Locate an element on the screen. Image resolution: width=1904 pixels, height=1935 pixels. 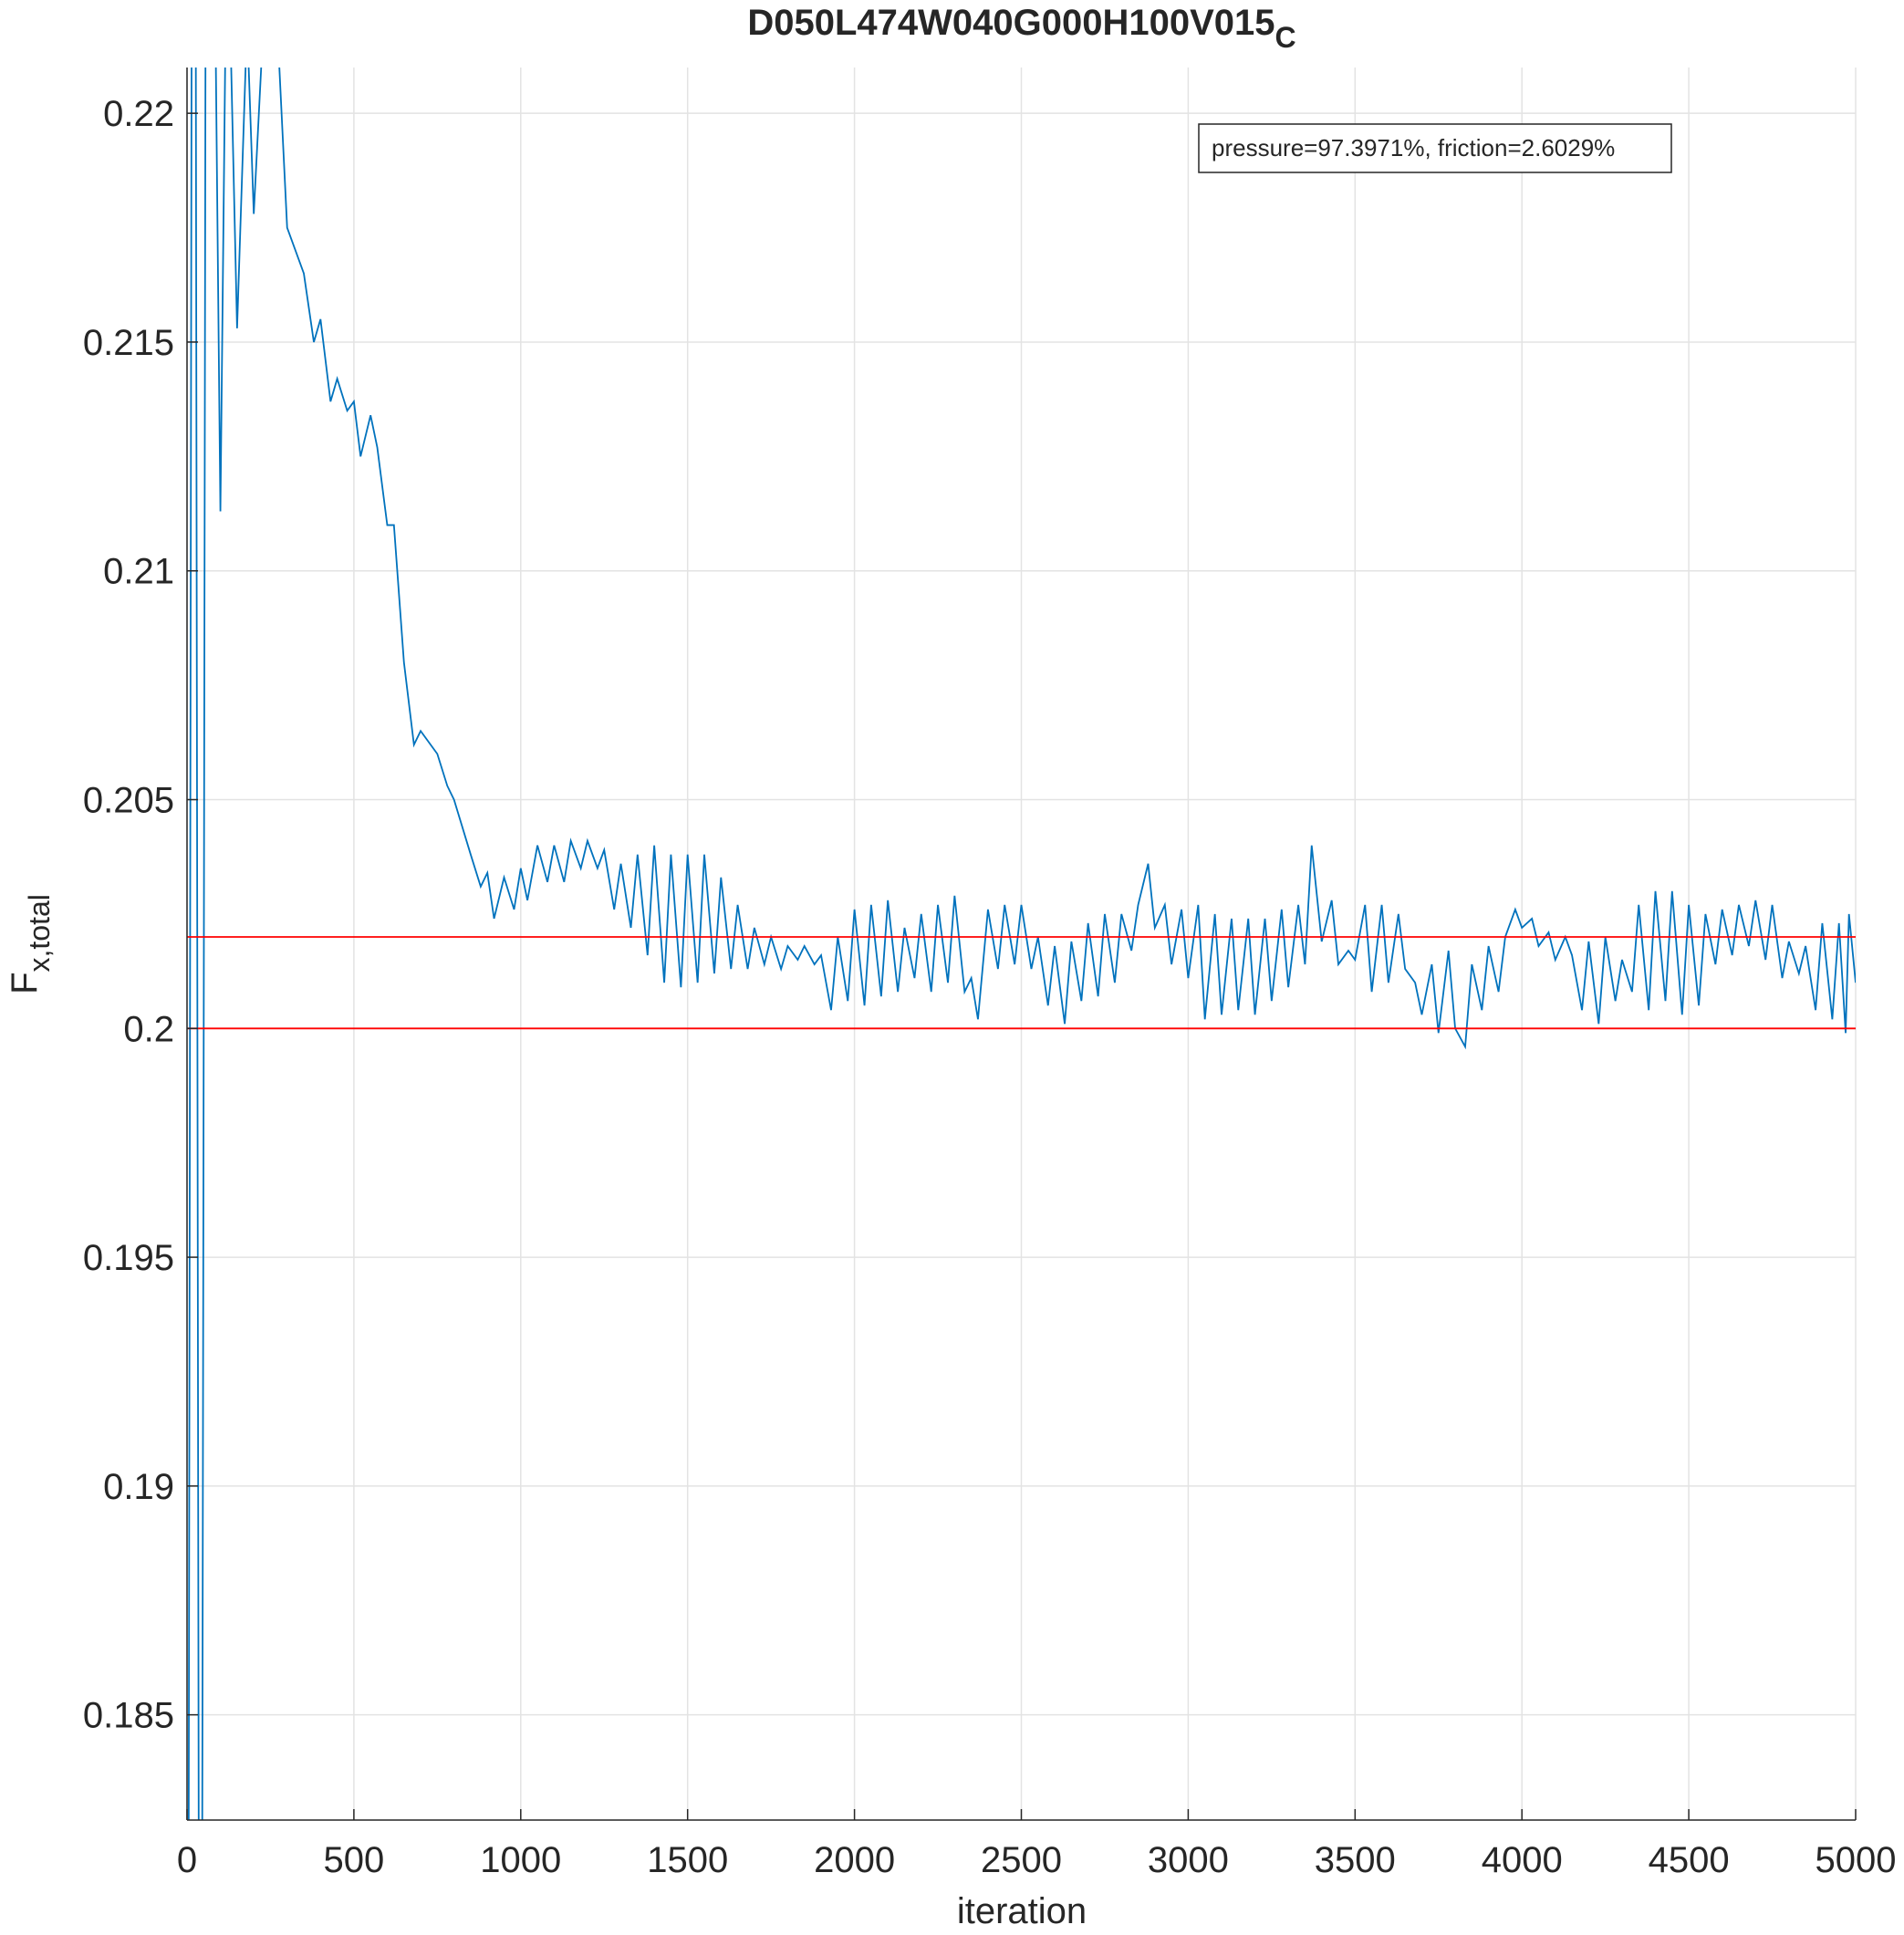
y-tick-label: 0.22 is located at coordinates (138, 114).